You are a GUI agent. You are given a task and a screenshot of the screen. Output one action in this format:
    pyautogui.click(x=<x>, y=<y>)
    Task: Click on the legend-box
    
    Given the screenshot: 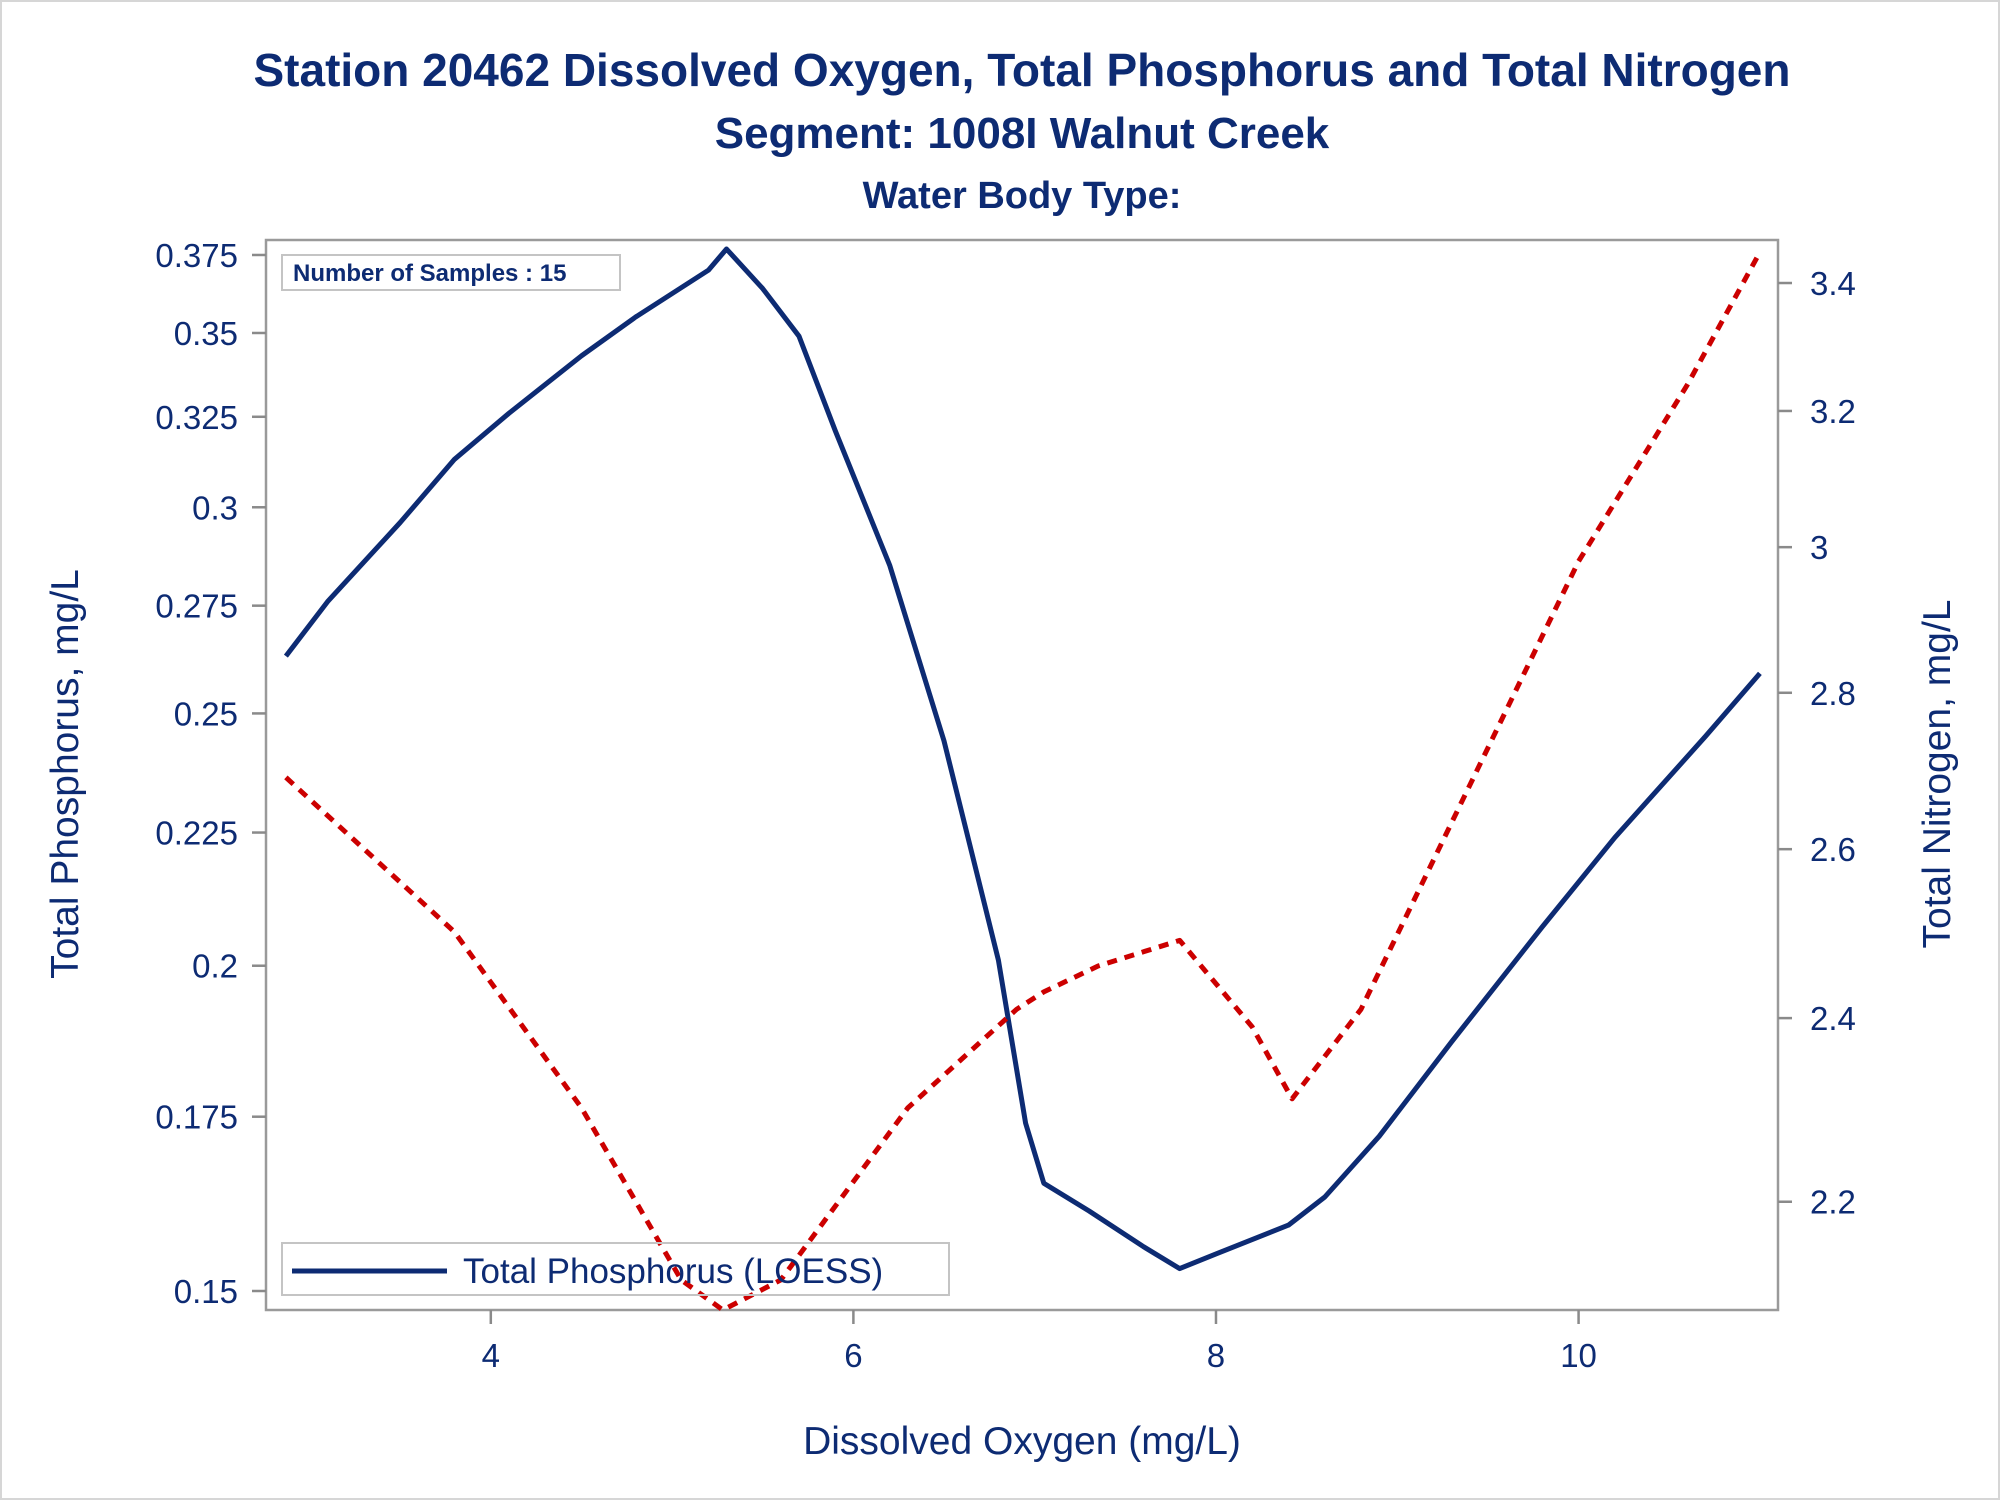 What is the action you would take?
    pyautogui.click(x=615, y=1269)
    